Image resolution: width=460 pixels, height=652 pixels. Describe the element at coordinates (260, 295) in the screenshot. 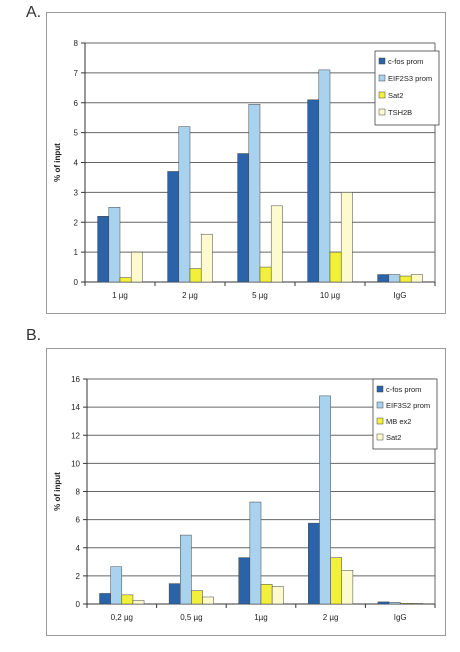

I see `x-tick-label: 5 µg` at that location.